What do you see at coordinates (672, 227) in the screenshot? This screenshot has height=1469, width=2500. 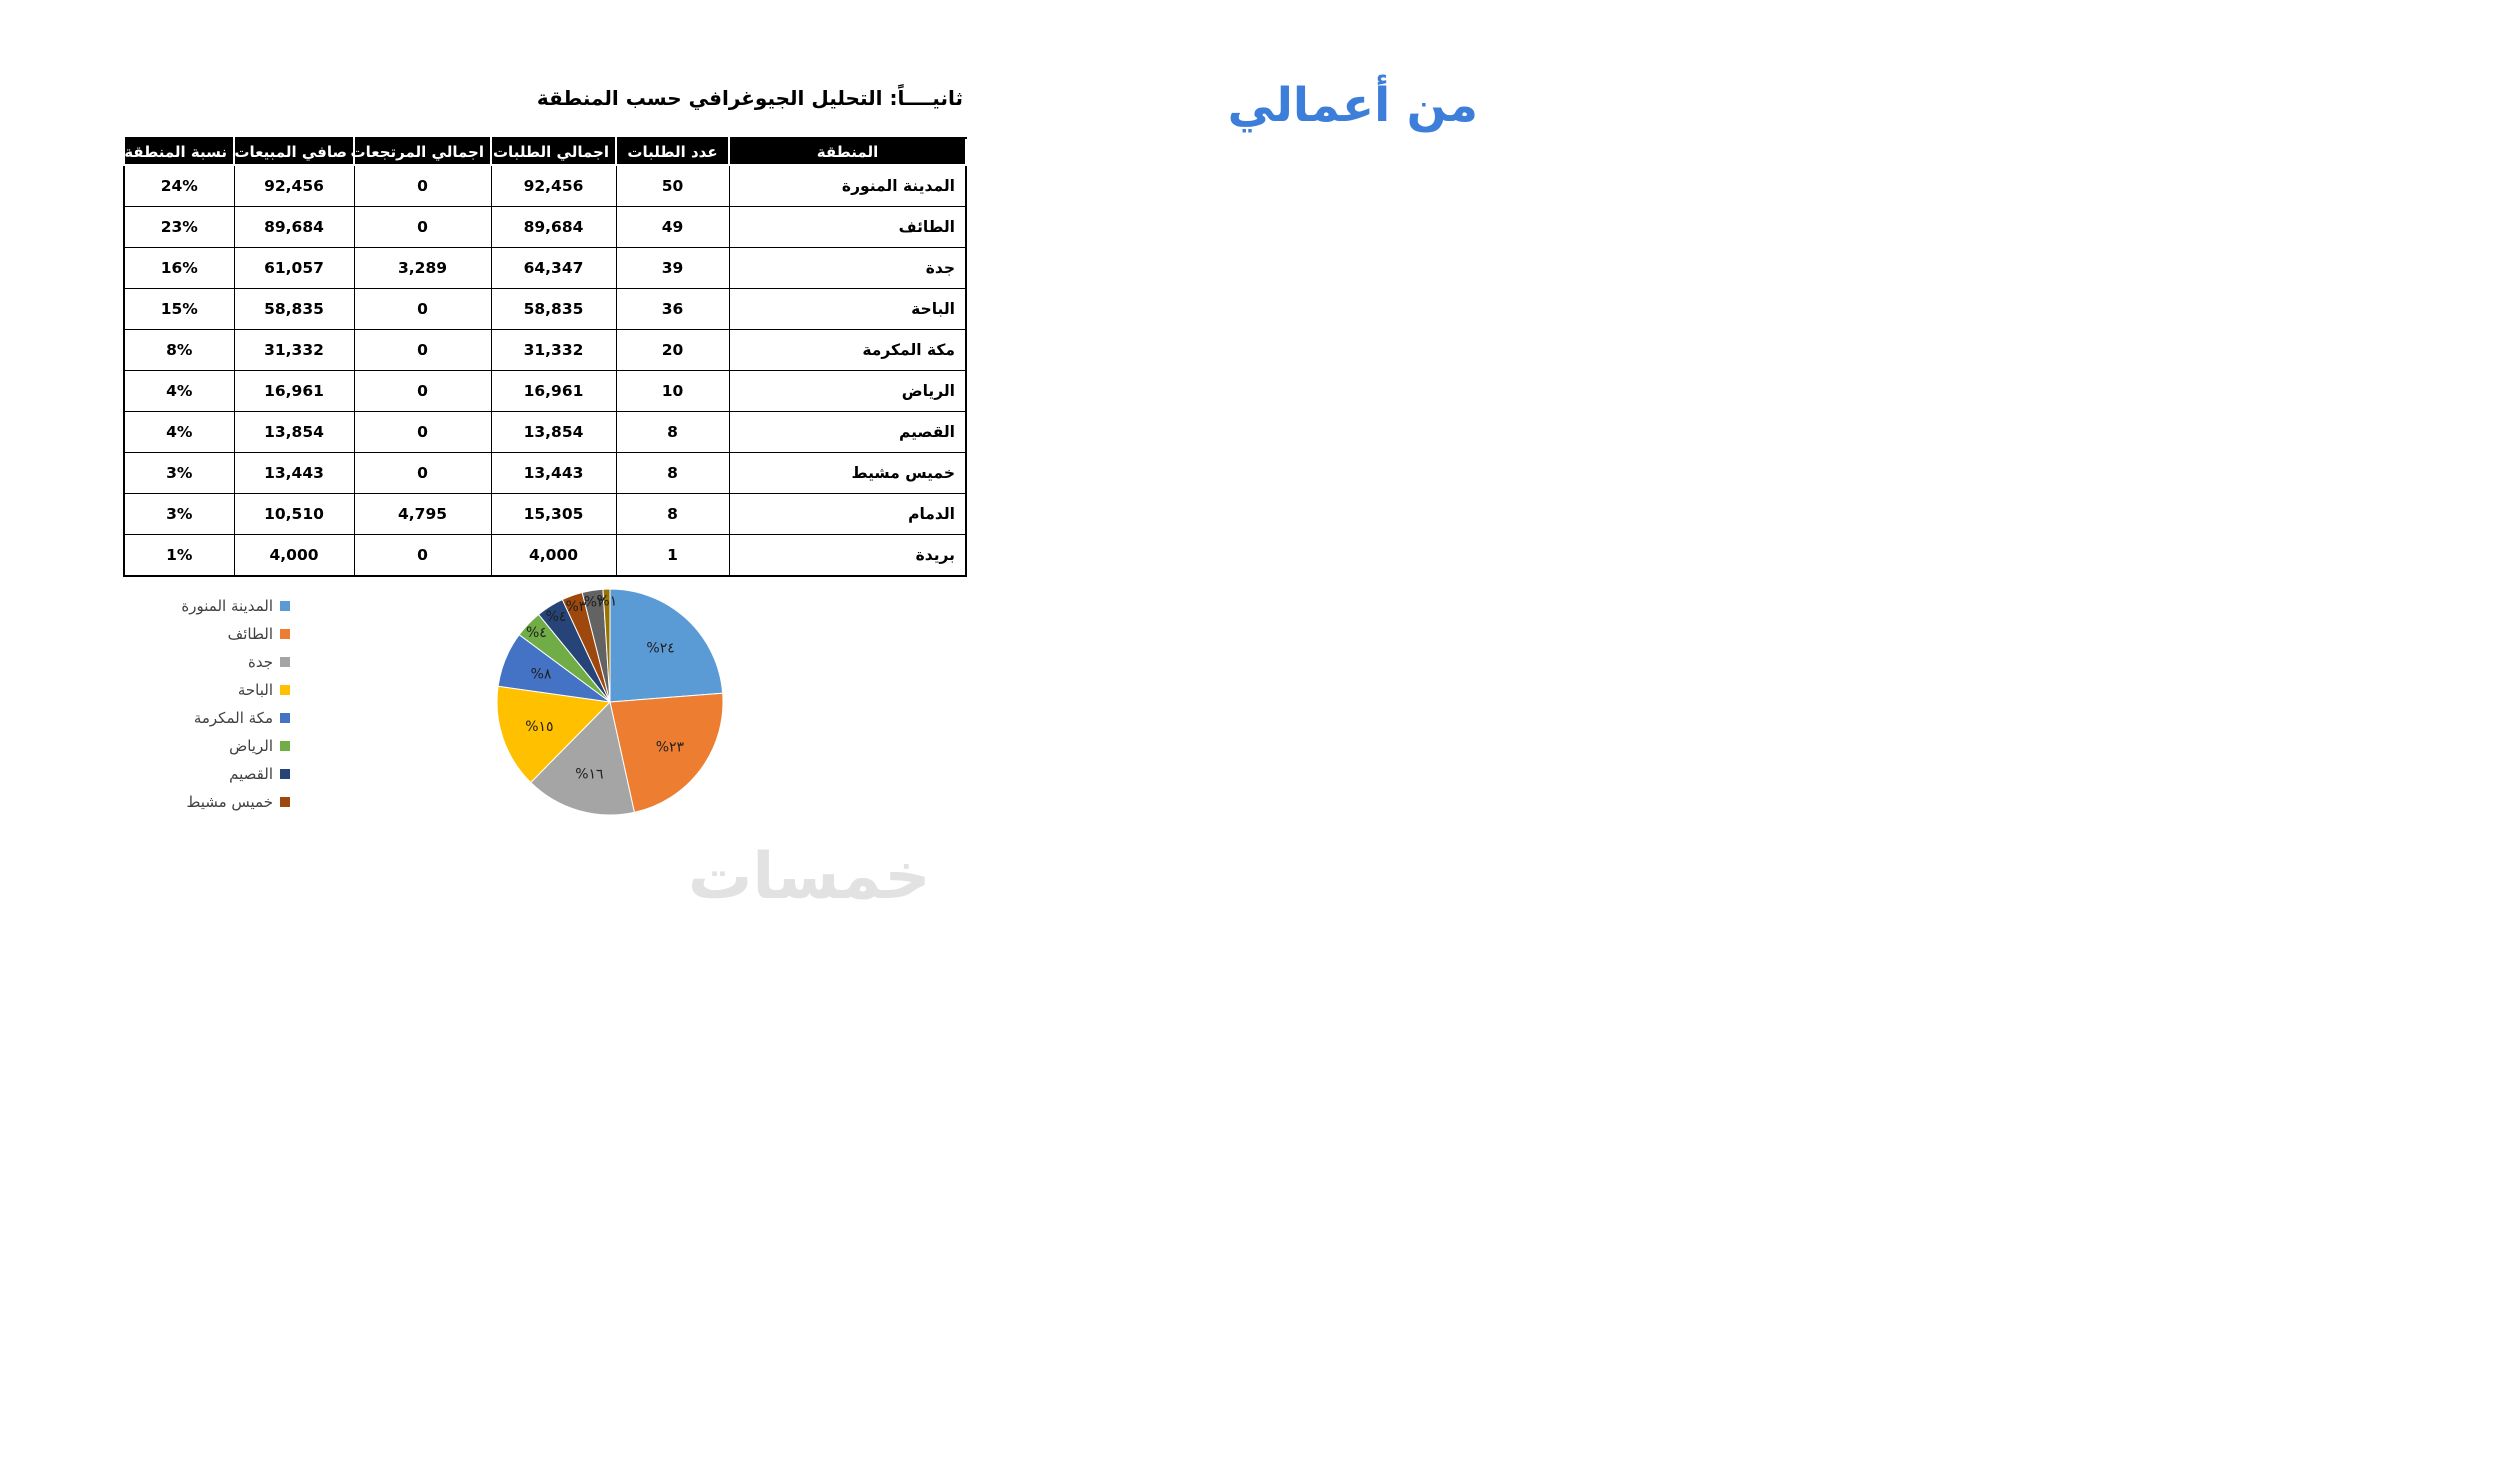 I see `value-cell: 49` at bounding box center [672, 227].